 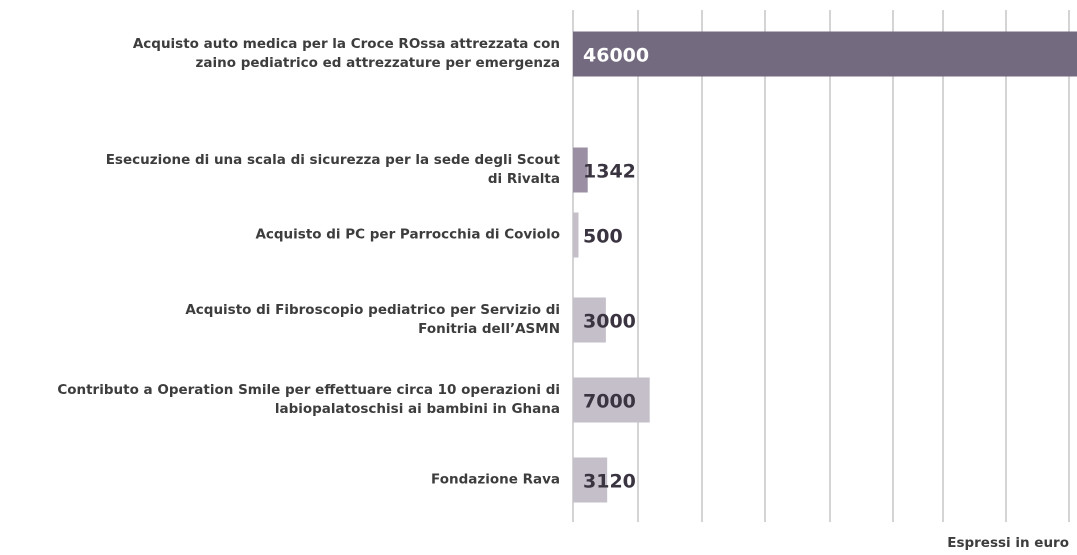 What do you see at coordinates (603, 237) in the screenshot?
I see `value-label: 500` at bounding box center [603, 237].